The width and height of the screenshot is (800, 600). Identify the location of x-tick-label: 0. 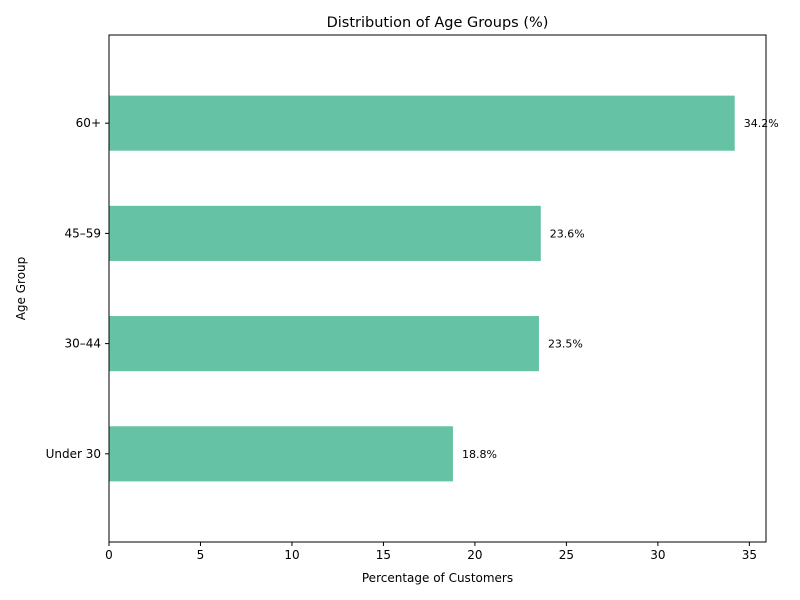
(109, 555).